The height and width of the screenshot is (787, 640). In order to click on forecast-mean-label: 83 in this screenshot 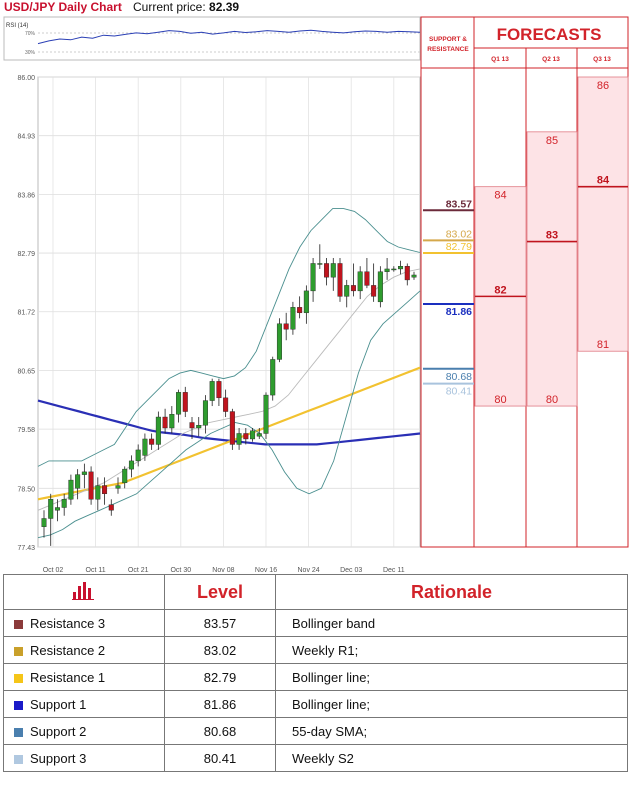, I will do `click(552, 236)`.